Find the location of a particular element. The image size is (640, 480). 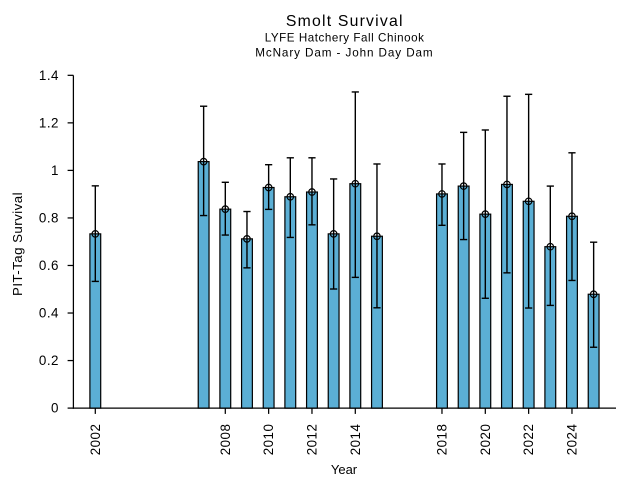

svg-text: 2008 is located at coordinates (225, 440).